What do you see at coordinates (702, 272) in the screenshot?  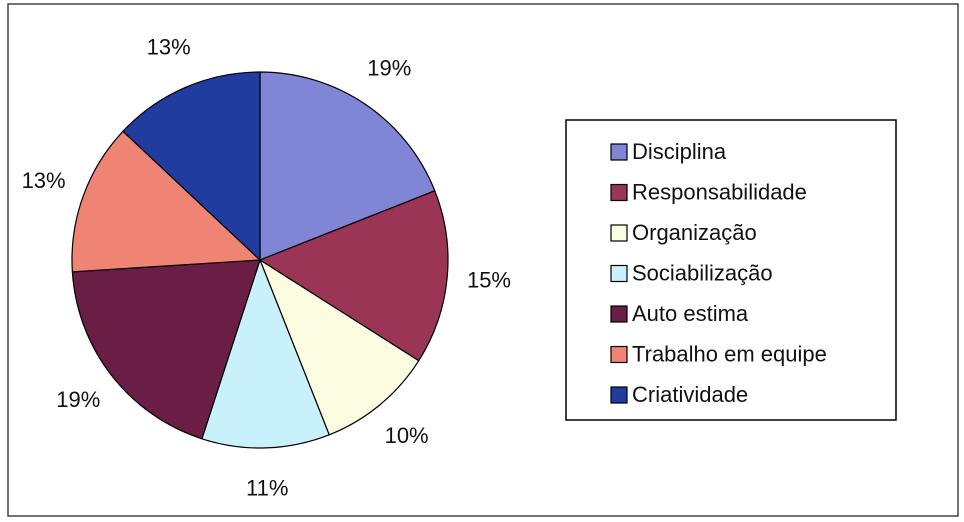 I see `legend-label: Sociabilização` at bounding box center [702, 272].